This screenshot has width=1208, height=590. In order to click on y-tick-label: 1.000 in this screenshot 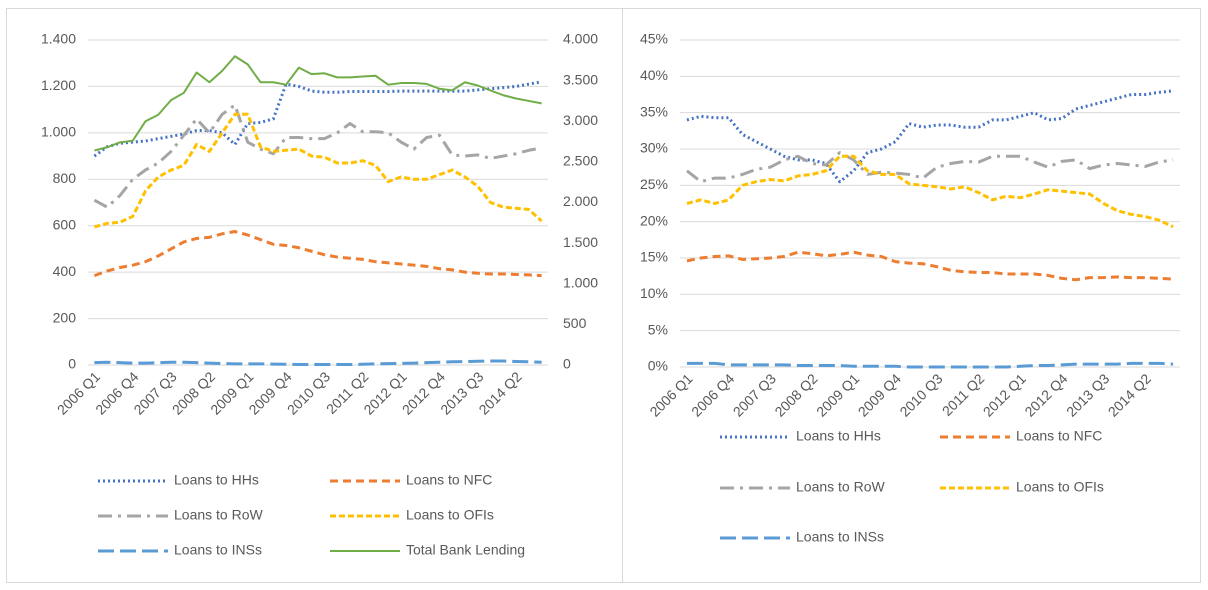, I will do `click(58, 132)`.